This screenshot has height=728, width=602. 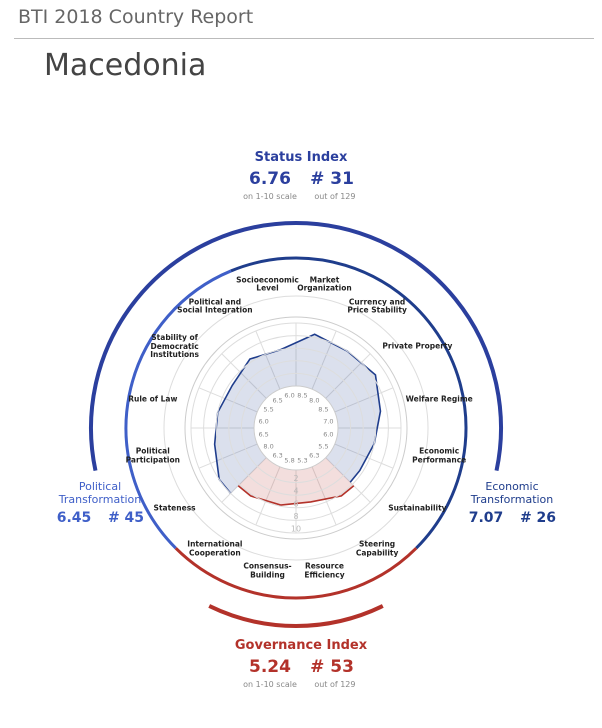 What do you see at coordinates (178, 409) in the screenshot?
I see `political-ring` at bounding box center [178, 409].